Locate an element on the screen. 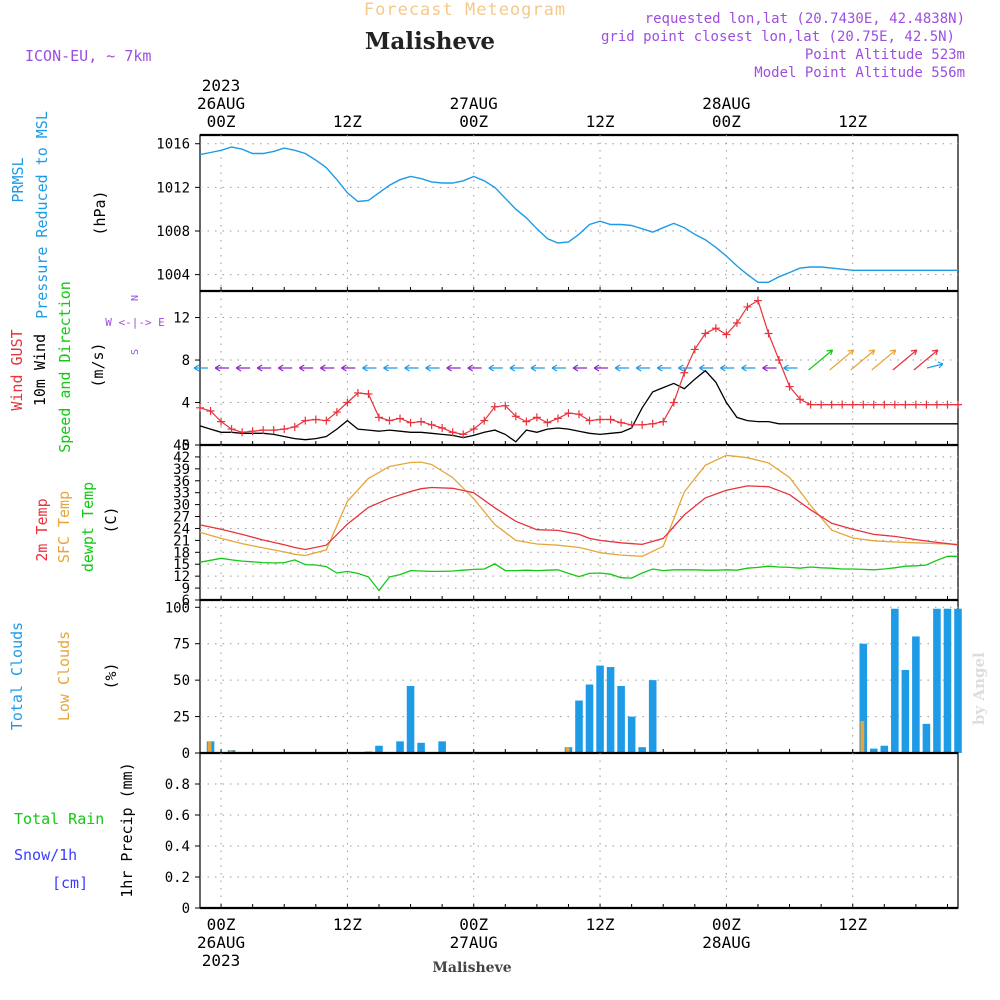  top-time-label: 27AUG is located at coordinates (474, 103).